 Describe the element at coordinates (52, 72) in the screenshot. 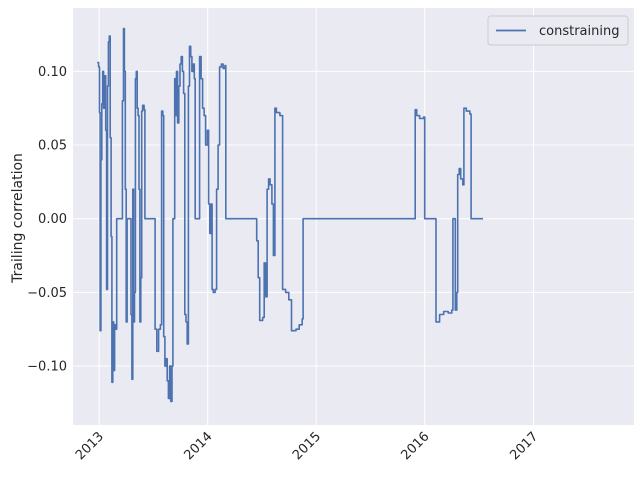

I see `y-tick-label: 0.10` at that location.